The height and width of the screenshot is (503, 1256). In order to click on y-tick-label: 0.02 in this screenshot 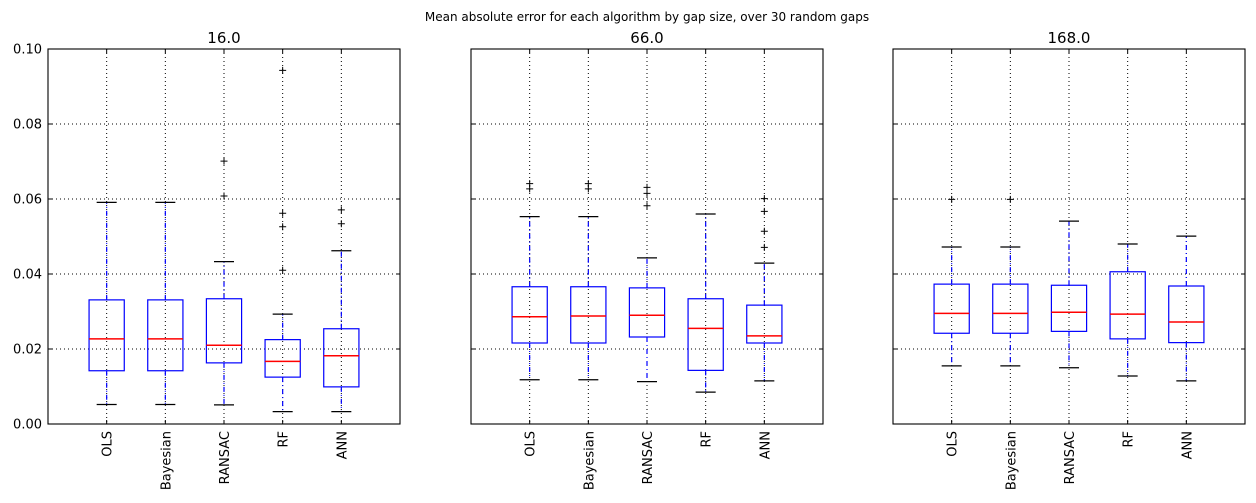, I will do `click(27, 350)`.